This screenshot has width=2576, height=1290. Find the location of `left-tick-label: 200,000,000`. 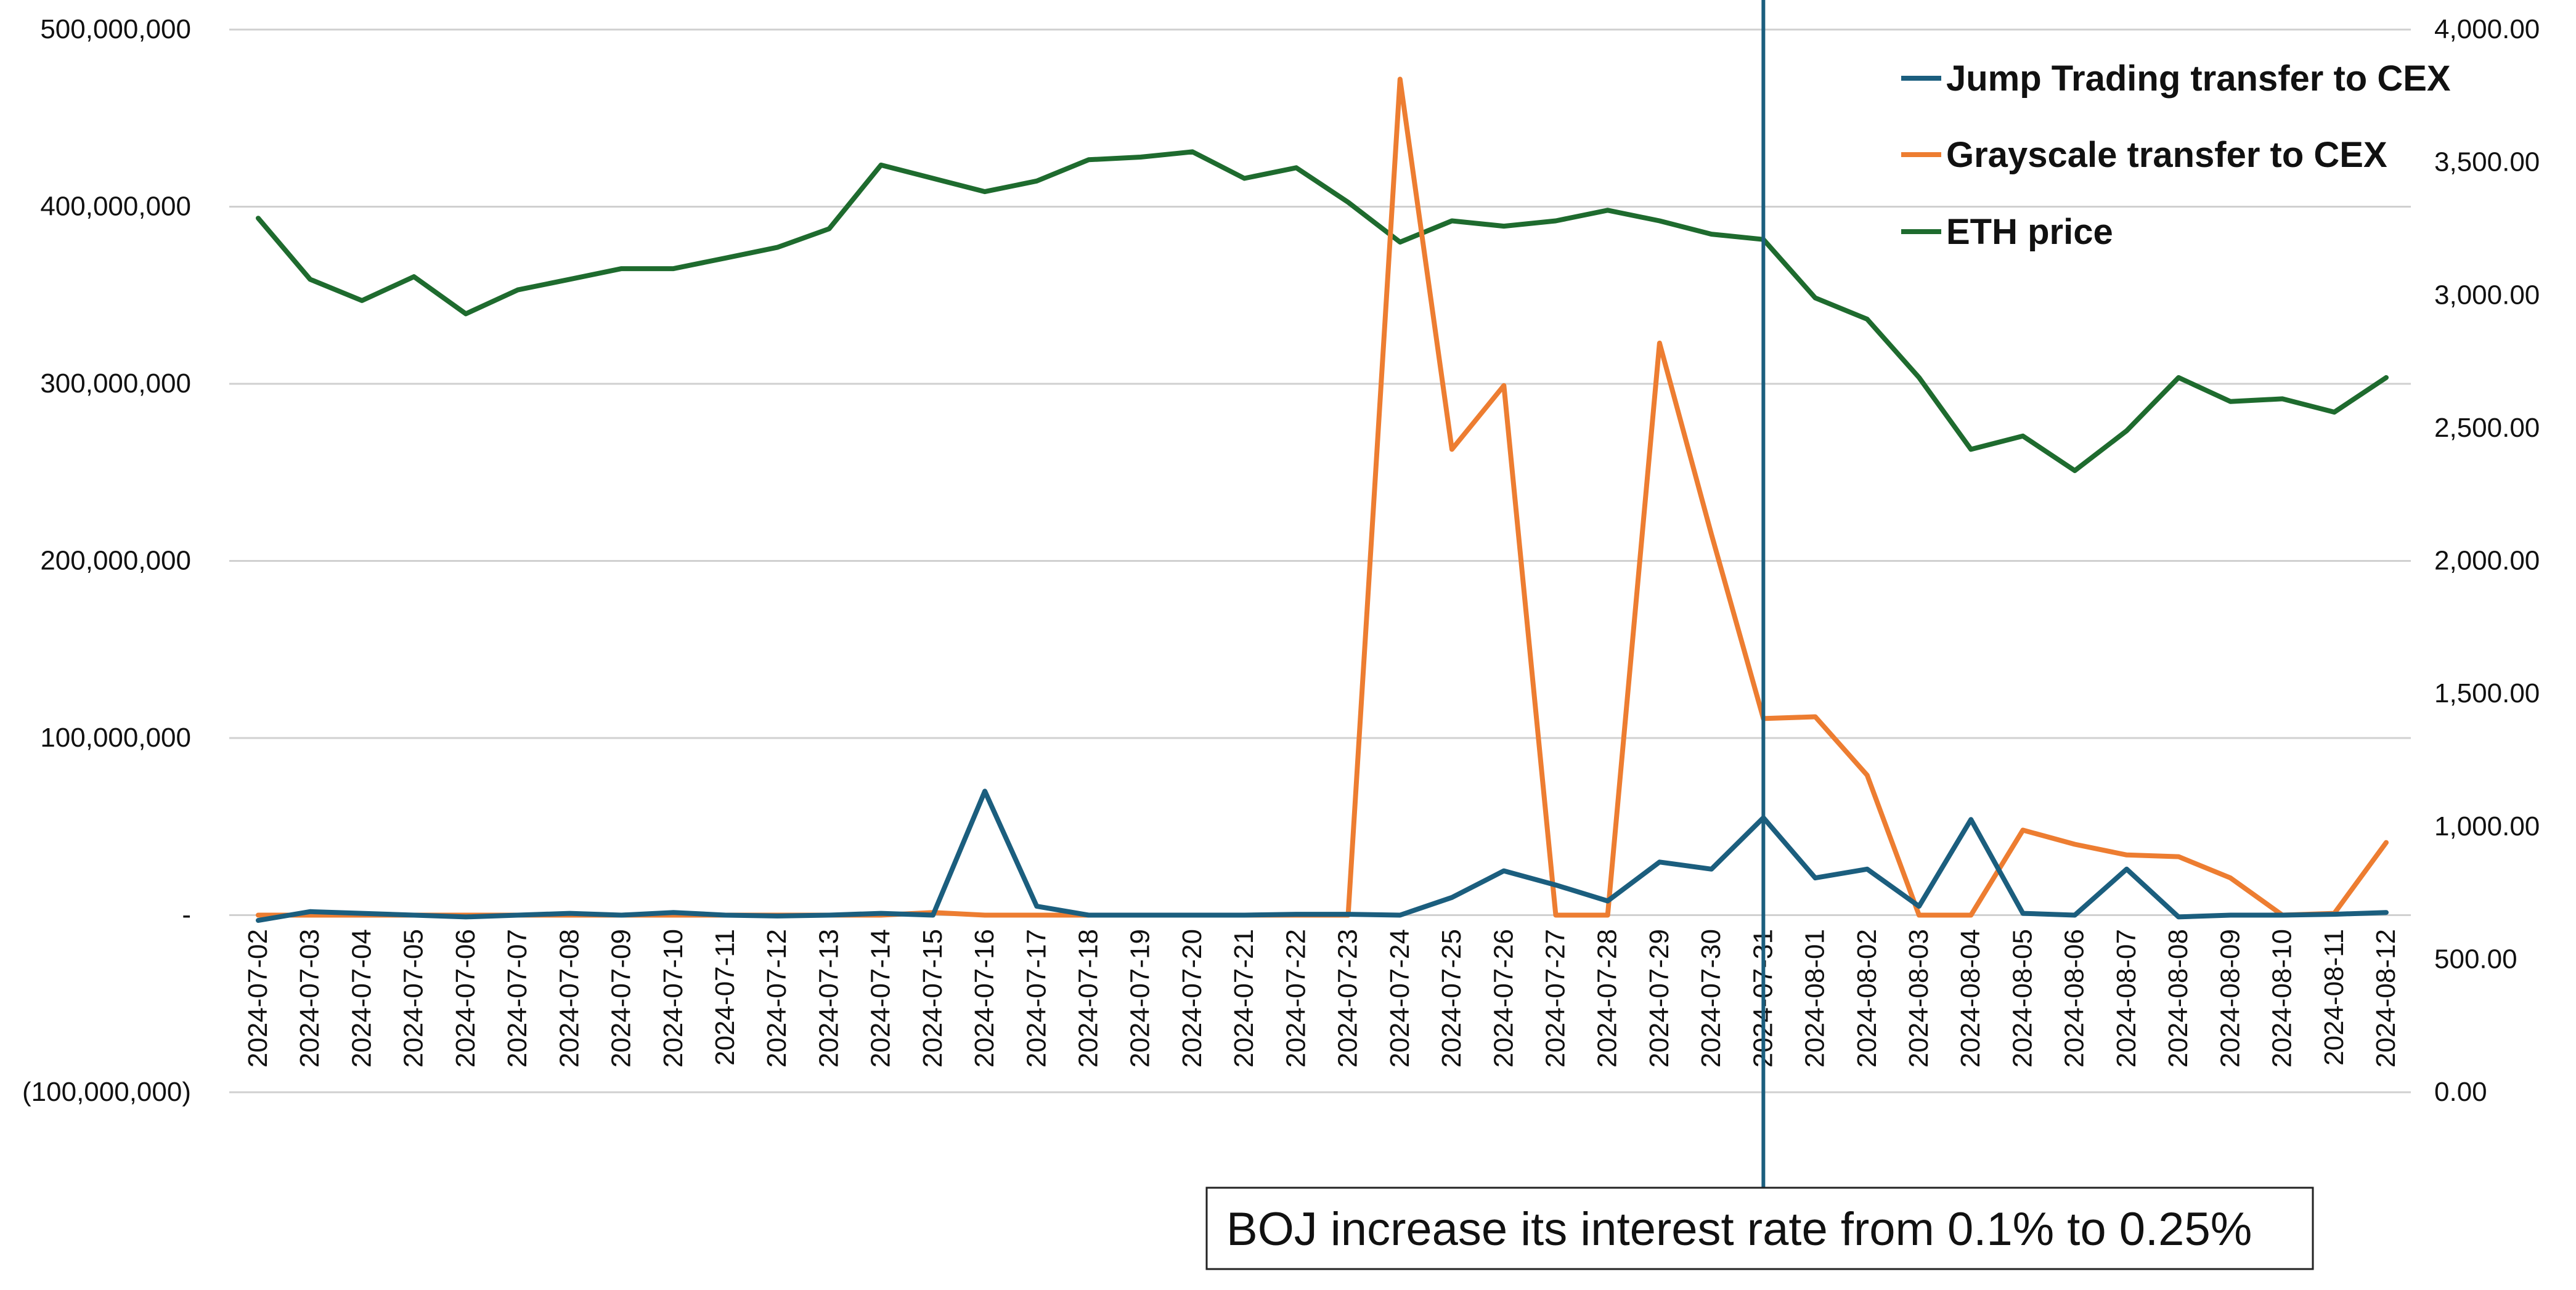

left-tick-label: 200,000,000 is located at coordinates (115, 561).